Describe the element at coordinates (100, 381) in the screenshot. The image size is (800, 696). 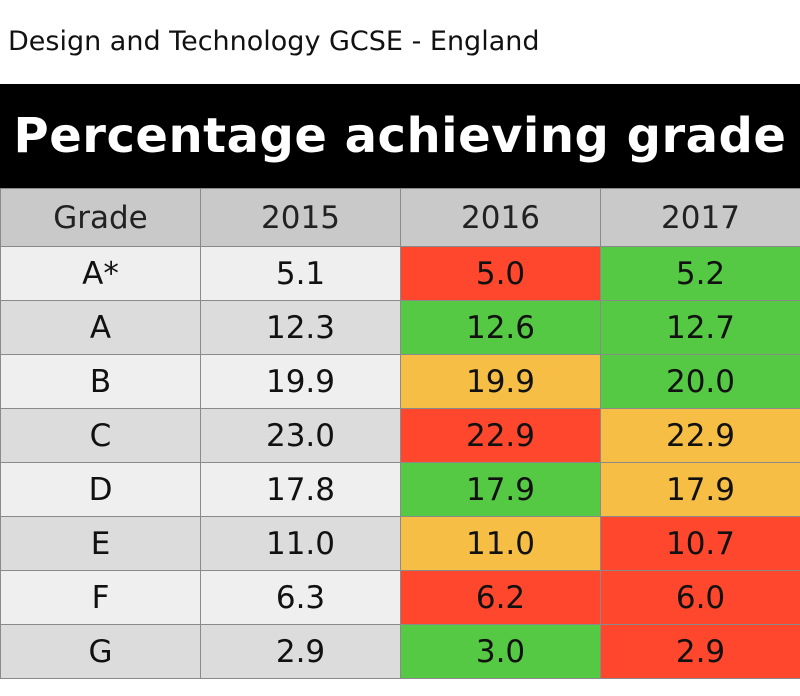
I see `grade-cell: B` at that location.